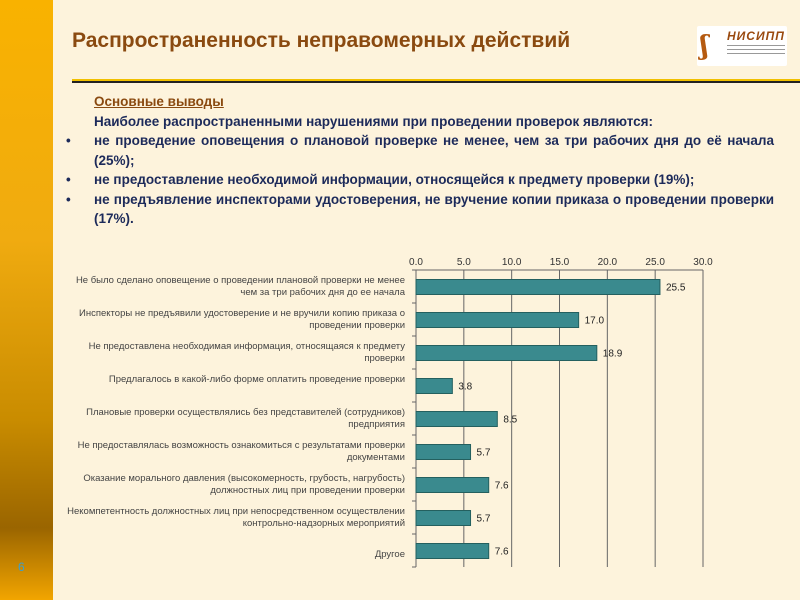 The width and height of the screenshot is (800, 600). What do you see at coordinates (510, 420) in the screenshot?
I see `bar-value-label: 8.5` at bounding box center [510, 420].